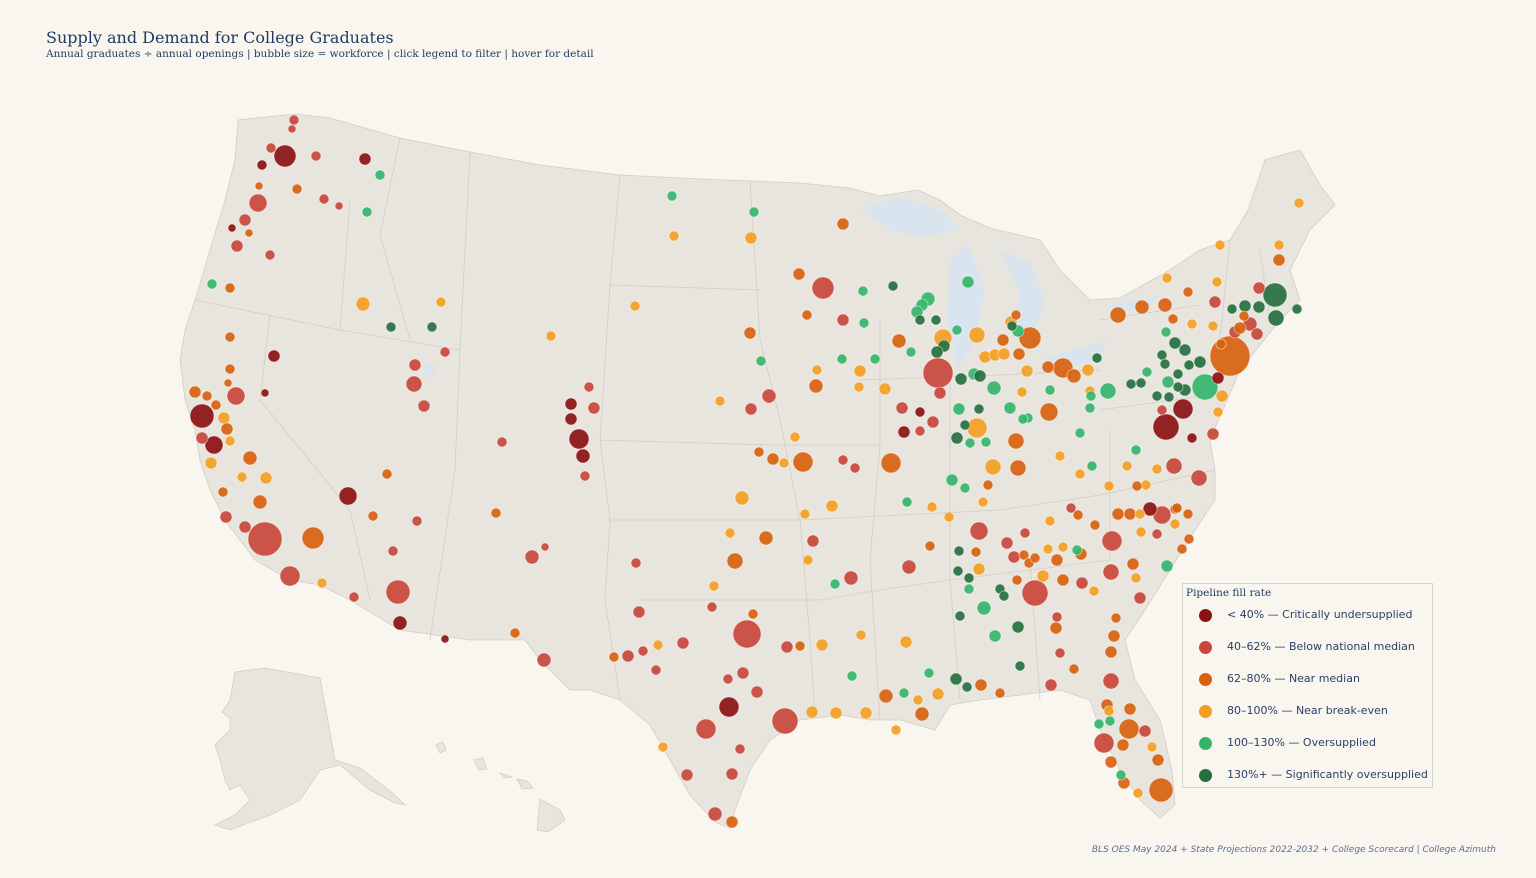  I want to click on legend-item-near-break-even: 80–100% — Near break-even, so click(1307, 712).